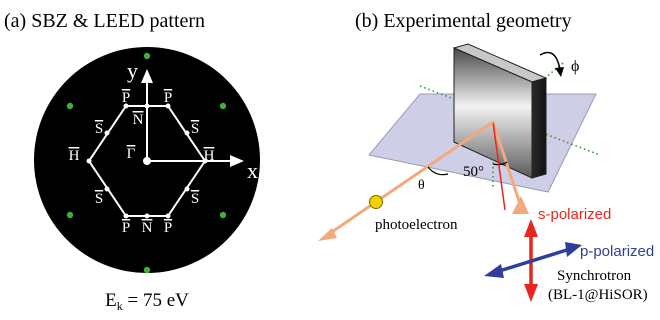 The image size is (660, 320). I want to click on p-polarization-arrowhead-left, so click(494, 271).